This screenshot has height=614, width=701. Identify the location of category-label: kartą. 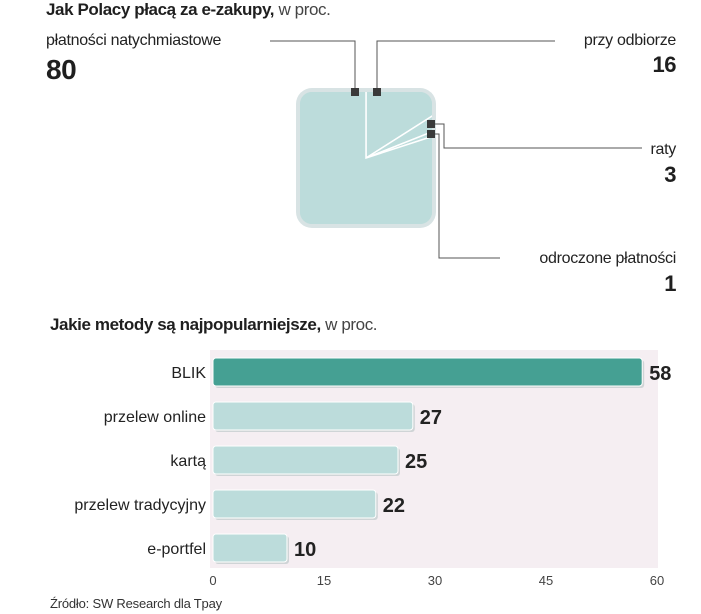
(188, 461).